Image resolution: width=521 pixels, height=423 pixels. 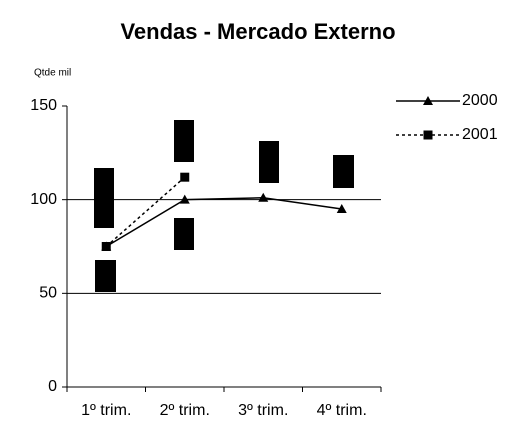 I want to click on x-tick-label: 4º trim., so click(x=342, y=410).